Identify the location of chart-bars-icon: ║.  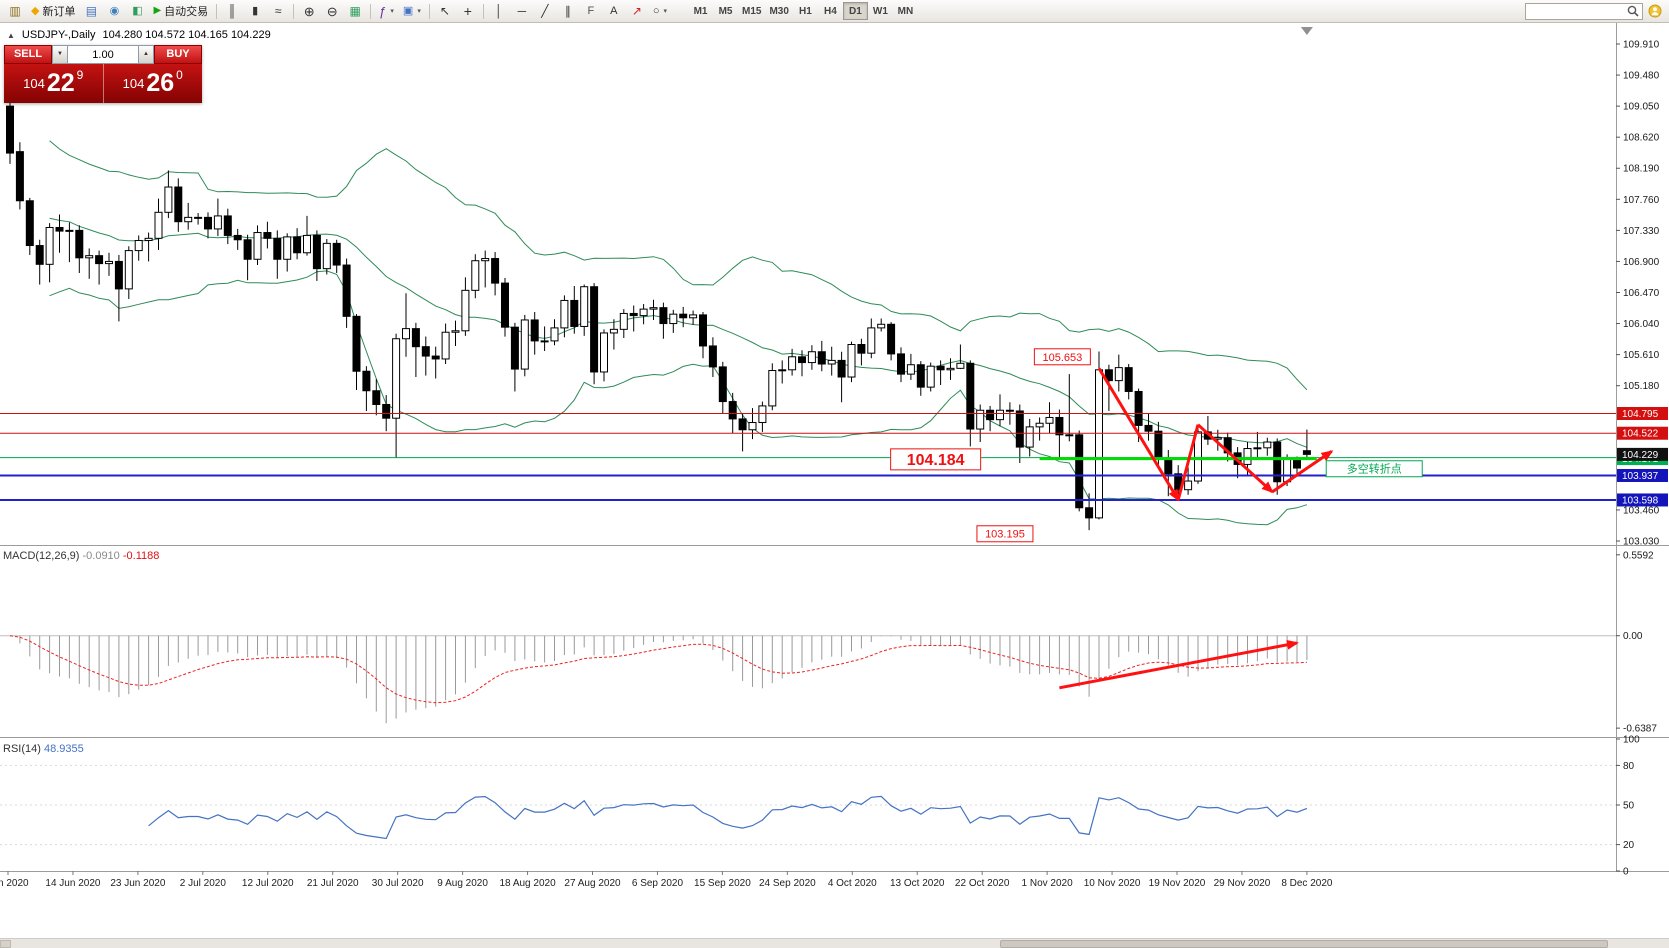
(232, 11).